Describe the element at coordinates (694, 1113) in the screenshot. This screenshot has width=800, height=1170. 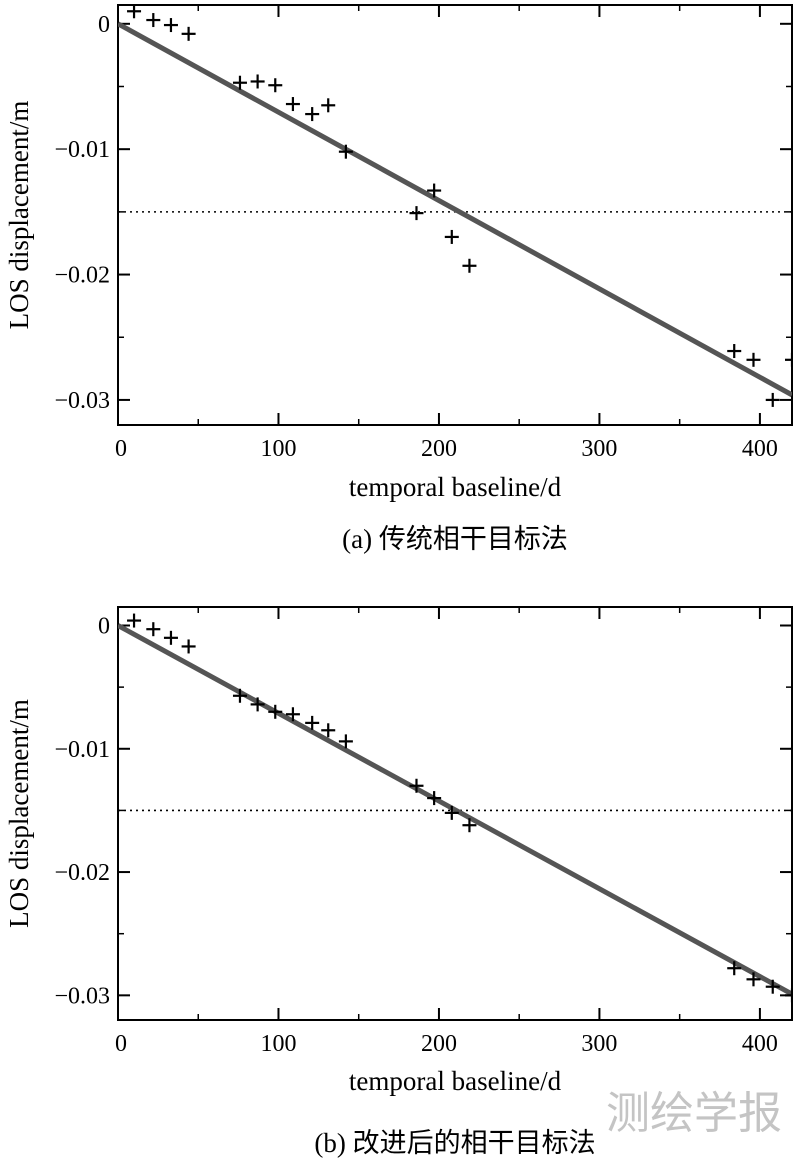
I see `watermark-text: 测绘学报` at that location.